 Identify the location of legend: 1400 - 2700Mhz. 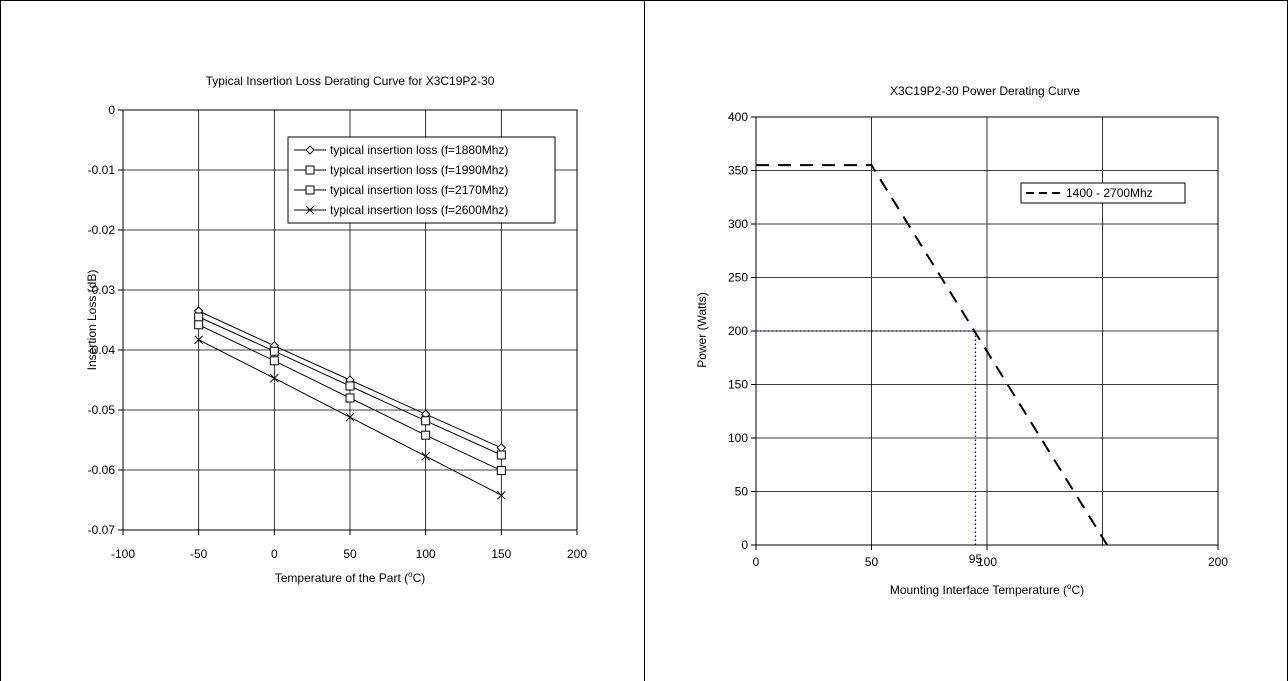
(1103, 193).